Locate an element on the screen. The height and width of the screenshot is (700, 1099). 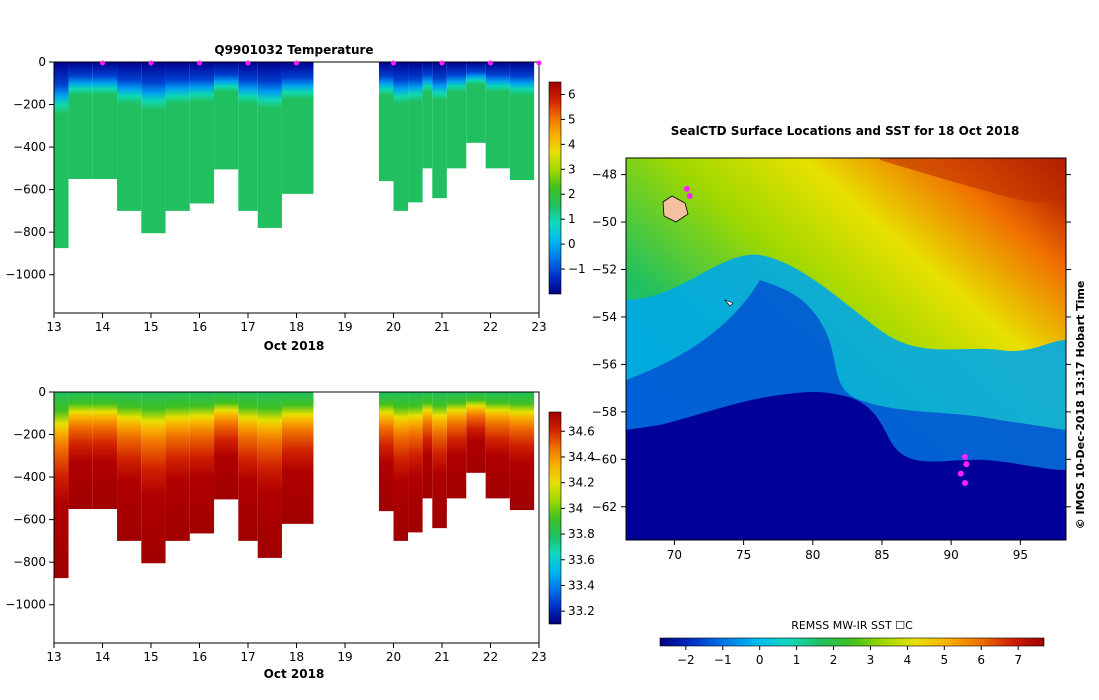
map-x-tick-label: 85 is located at coordinates (881, 555).